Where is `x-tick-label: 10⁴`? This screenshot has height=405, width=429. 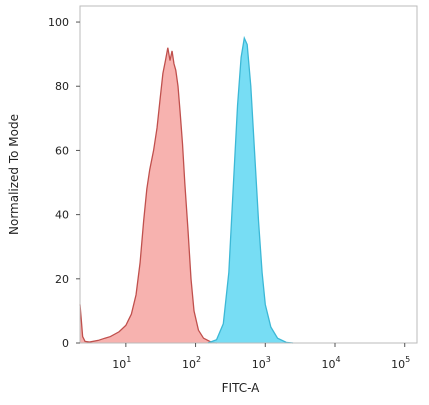
x-tick-label: 10⁴ is located at coordinates (330, 363).